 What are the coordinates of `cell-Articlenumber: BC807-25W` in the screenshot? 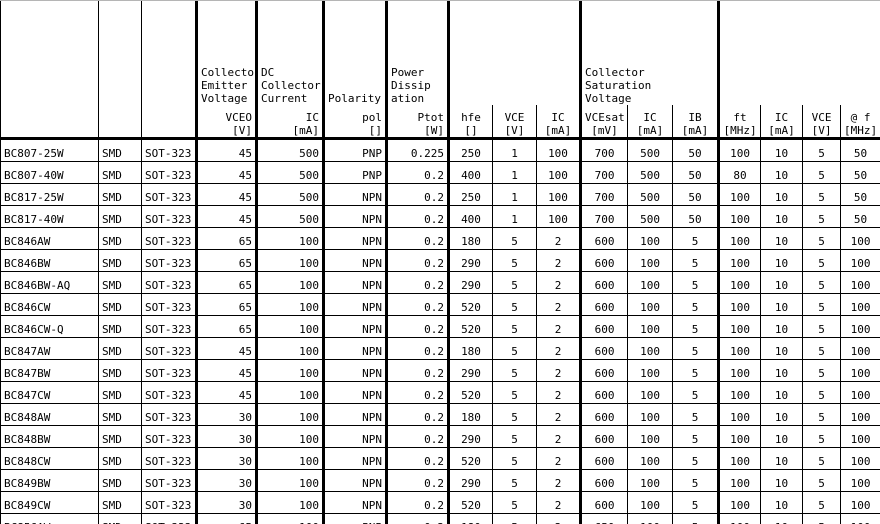 It's located at (49, 150).